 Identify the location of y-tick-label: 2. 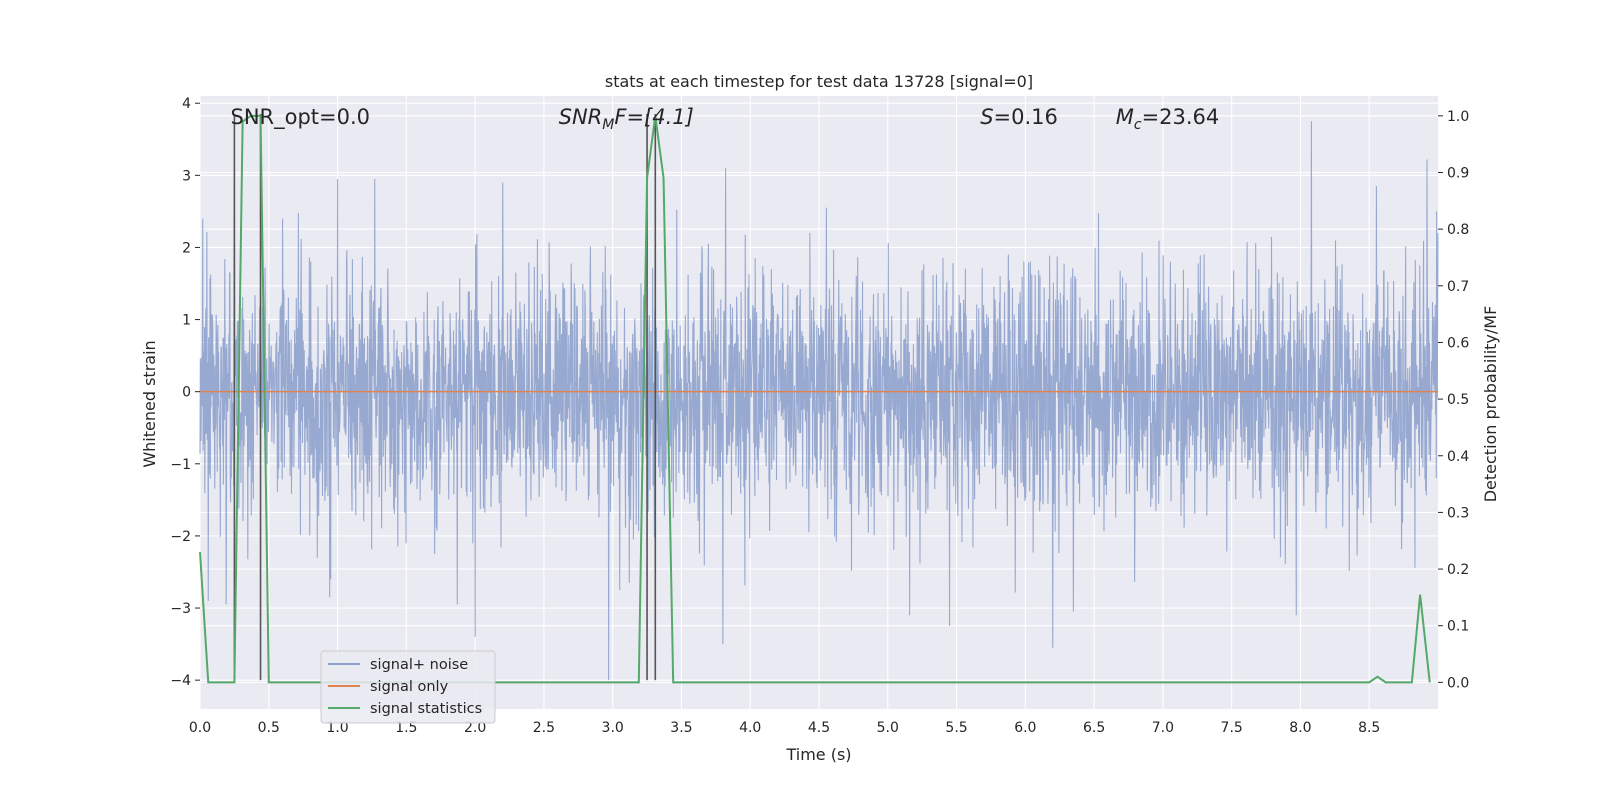
(186, 248).